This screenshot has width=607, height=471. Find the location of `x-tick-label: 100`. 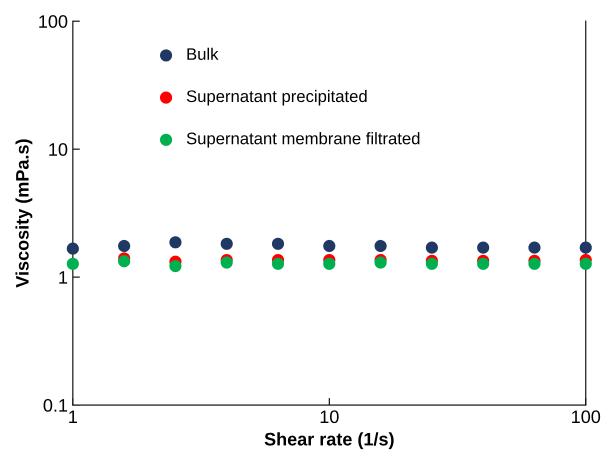

x-tick-label: 100 is located at coordinates (586, 417).